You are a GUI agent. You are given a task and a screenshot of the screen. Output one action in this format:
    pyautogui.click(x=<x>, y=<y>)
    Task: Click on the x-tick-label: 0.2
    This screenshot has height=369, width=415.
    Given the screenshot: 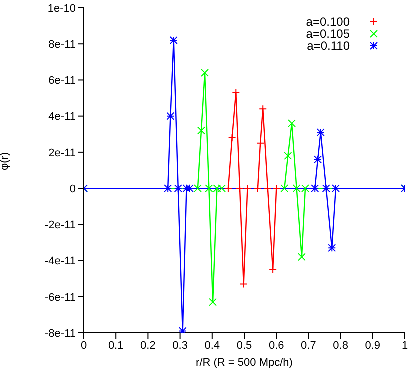 What is the action you would take?
    pyautogui.click(x=148, y=346)
    